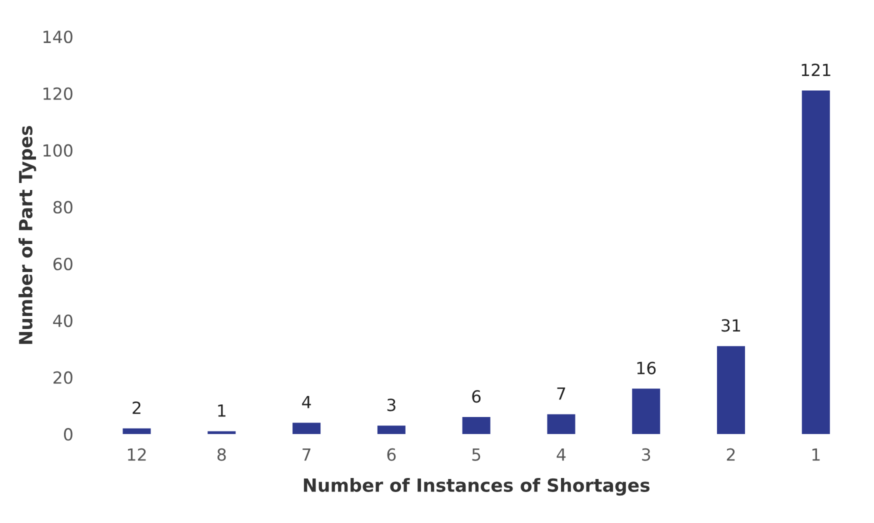 The height and width of the screenshot is (523, 874). What do you see at coordinates (306, 454) in the screenshot?
I see `x-tick-label: 7` at bounding box center [306, 454].